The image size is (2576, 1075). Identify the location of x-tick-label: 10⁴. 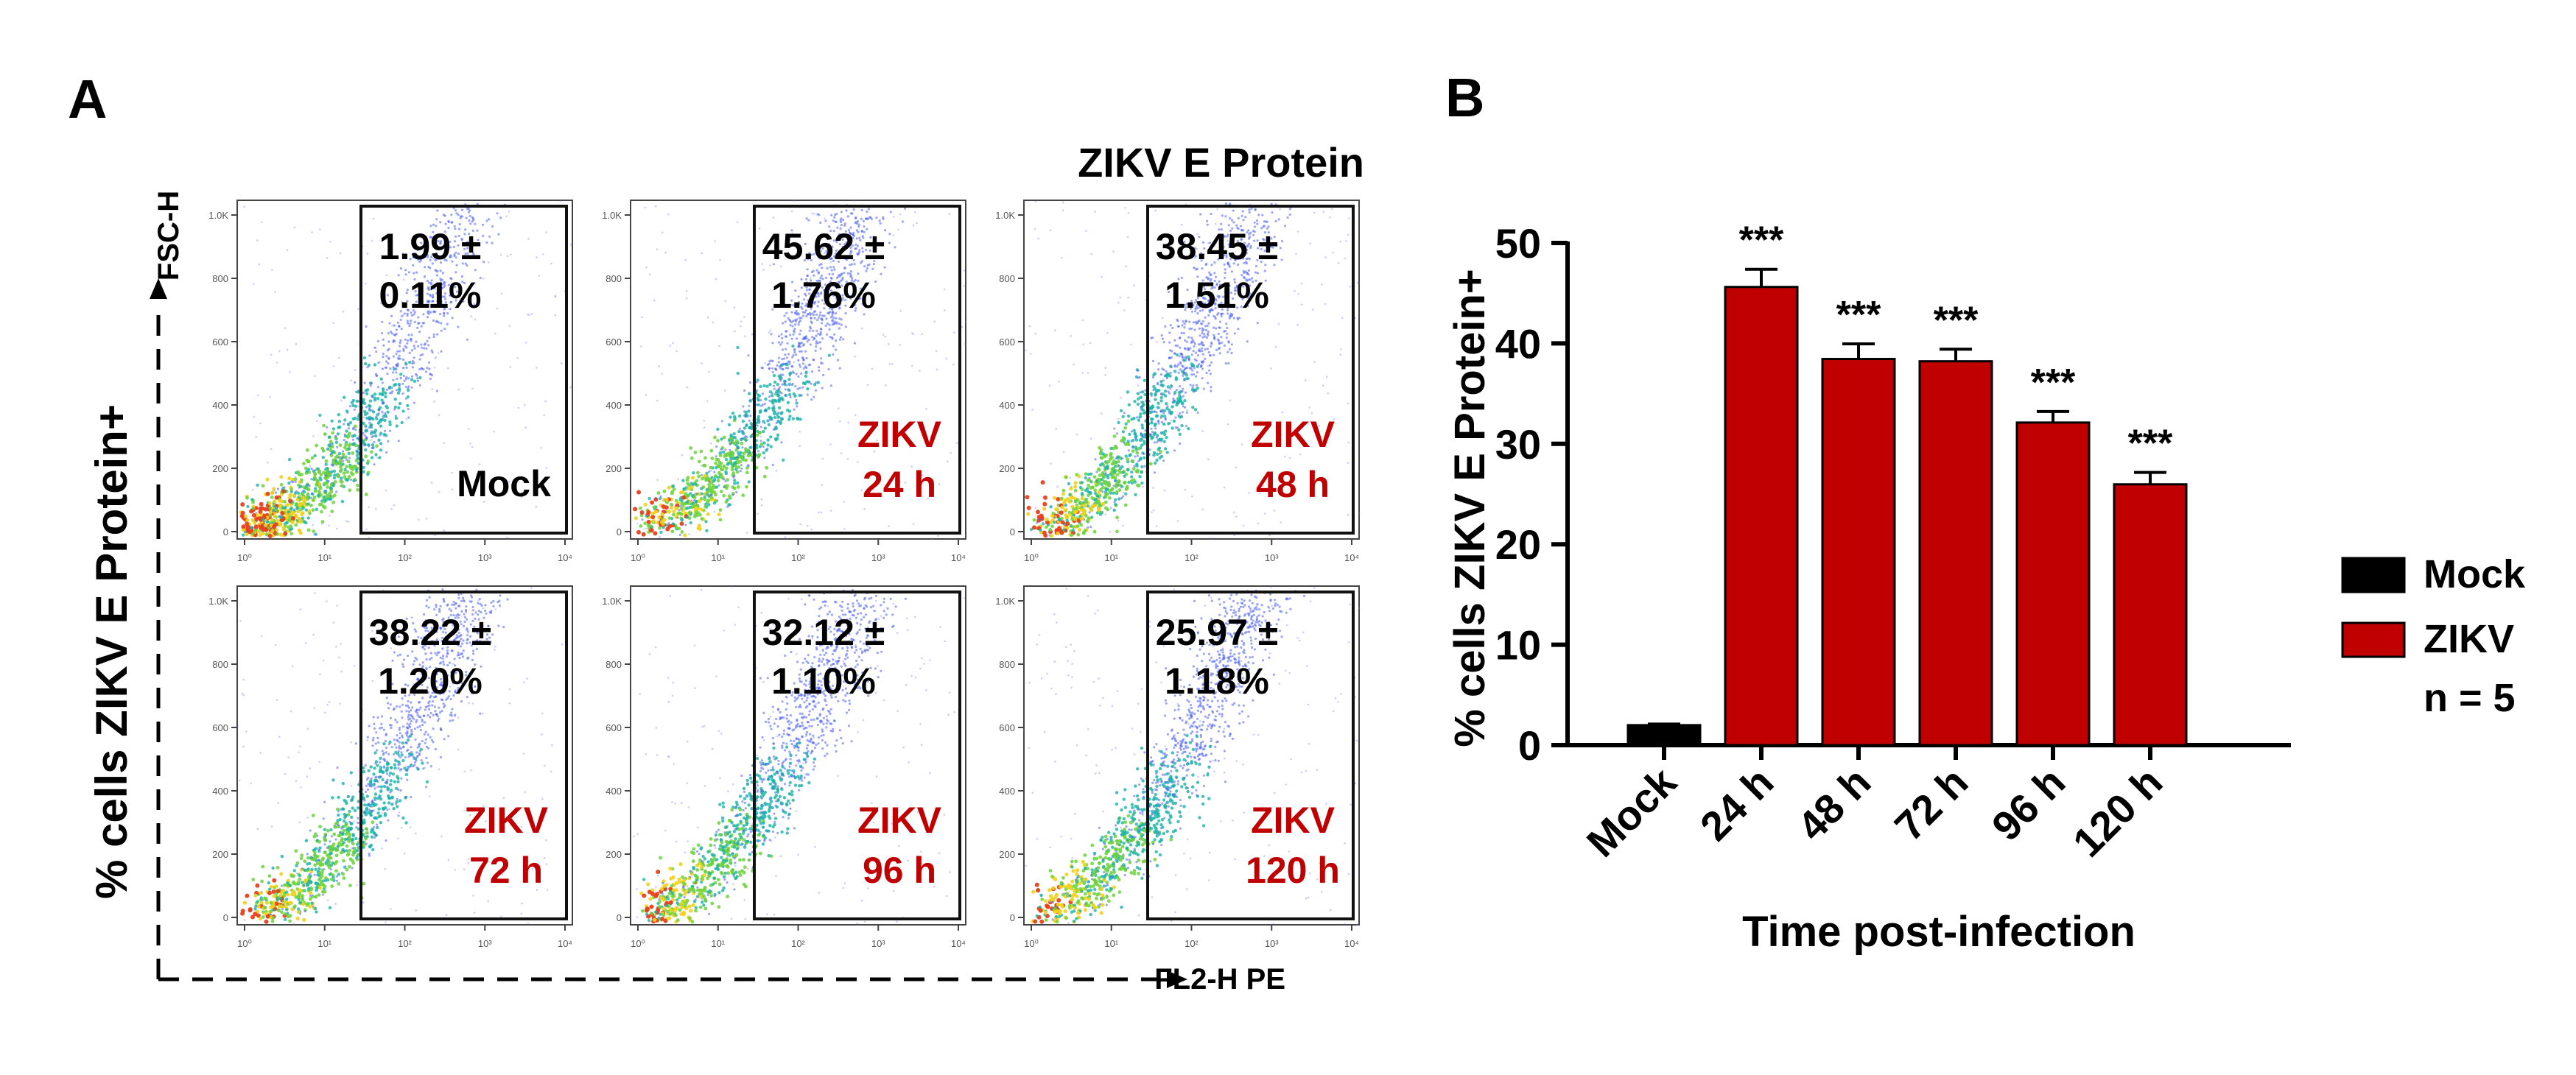
(565, 943).